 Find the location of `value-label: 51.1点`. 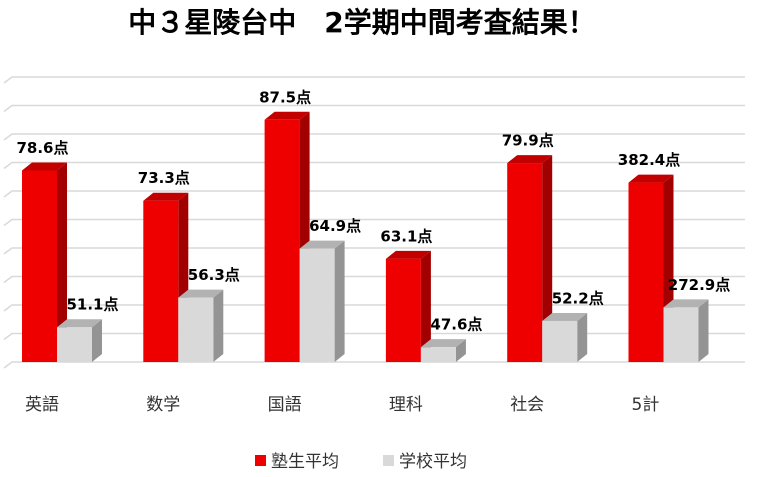

value-label: 51.1点 is located at coordinates (92, 305).